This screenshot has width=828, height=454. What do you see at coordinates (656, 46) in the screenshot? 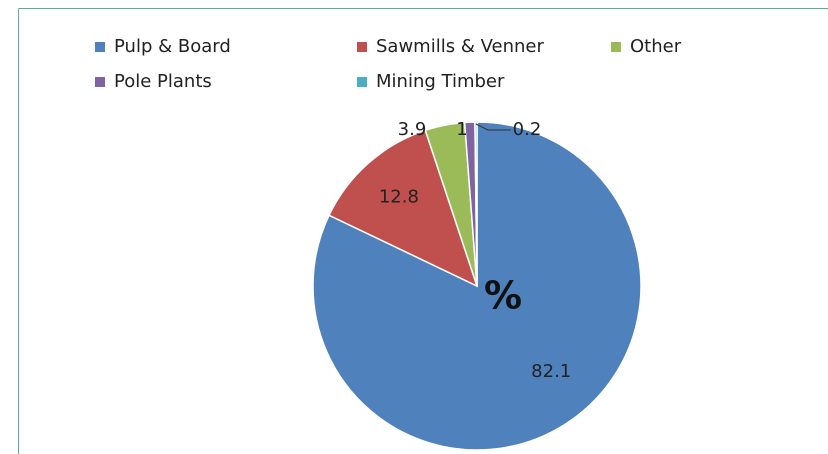
I see `legend-label: Other` at bounding box center [656, 46].